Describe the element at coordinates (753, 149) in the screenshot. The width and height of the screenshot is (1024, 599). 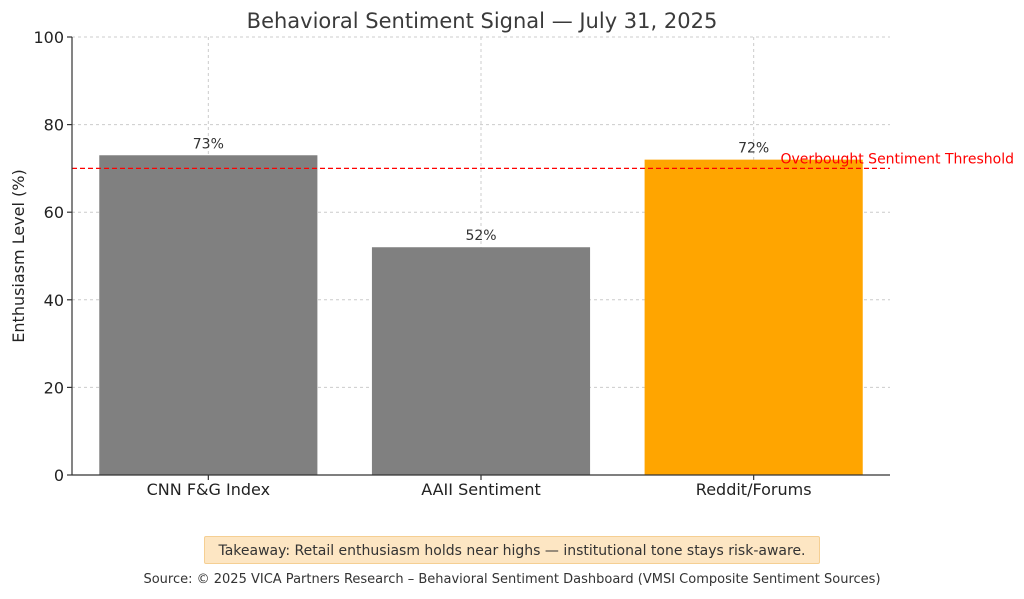
I see `bar-value-label: 72%` at that location.